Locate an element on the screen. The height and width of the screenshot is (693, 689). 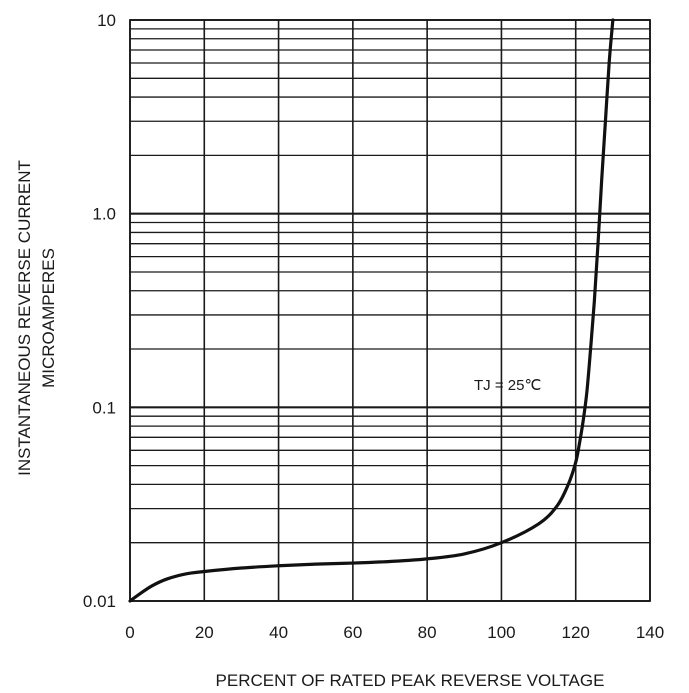
y-axis-title-line2: MICROAMPERES is located at coordinates (48, 318).